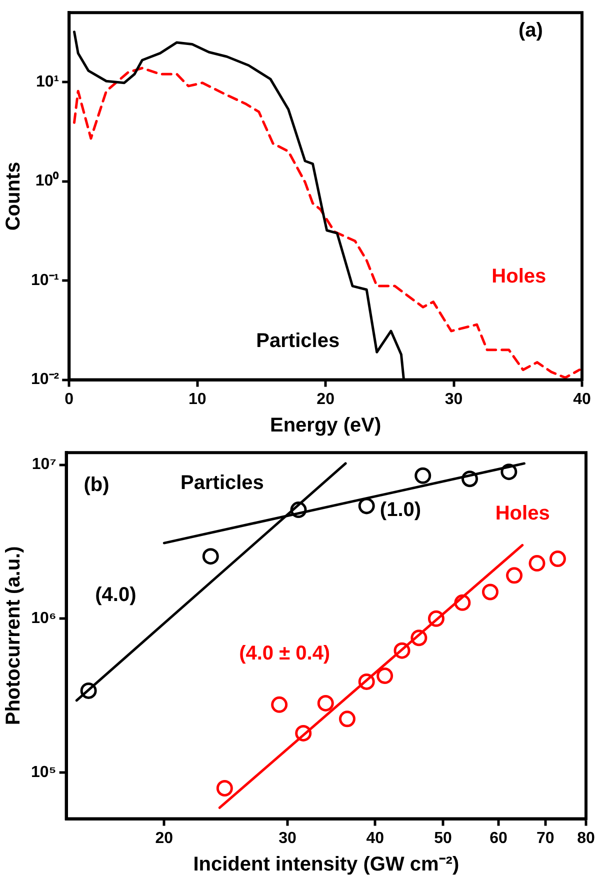 This screenshot has height=879, width=601. I want to click on y-axis-title: Counts, so click(13, 196).